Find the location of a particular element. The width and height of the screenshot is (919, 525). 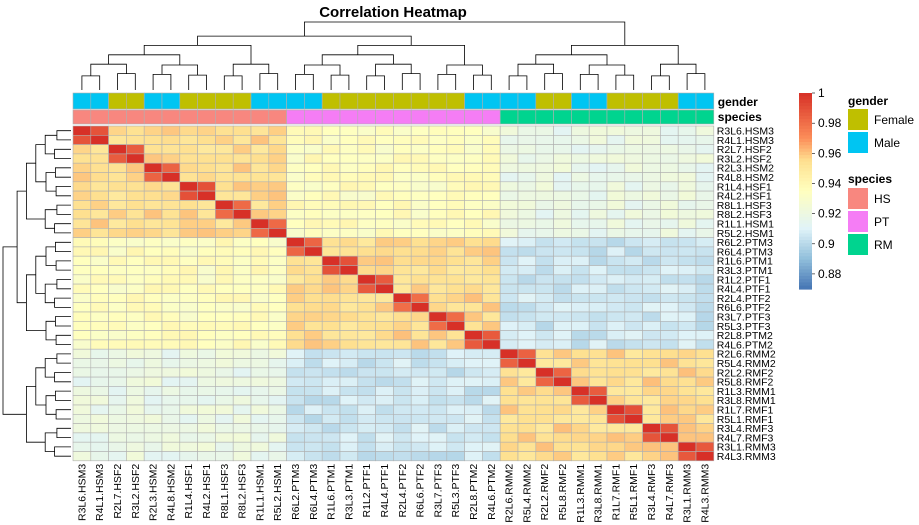

column-label: R6L2.PTM3 is located at coordinates (296, 492).